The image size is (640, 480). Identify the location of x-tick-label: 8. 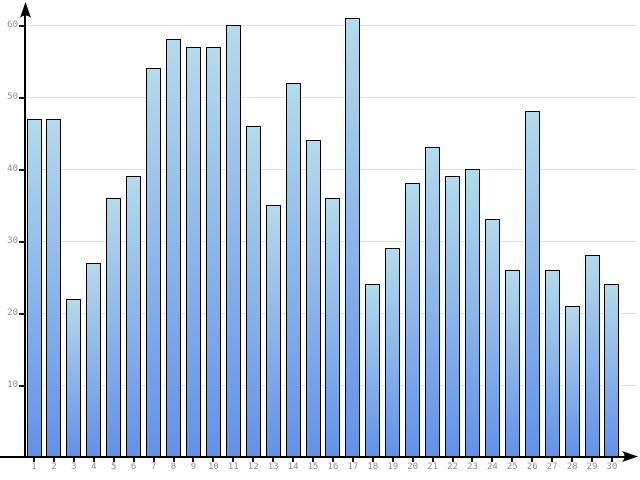
(173, 467).